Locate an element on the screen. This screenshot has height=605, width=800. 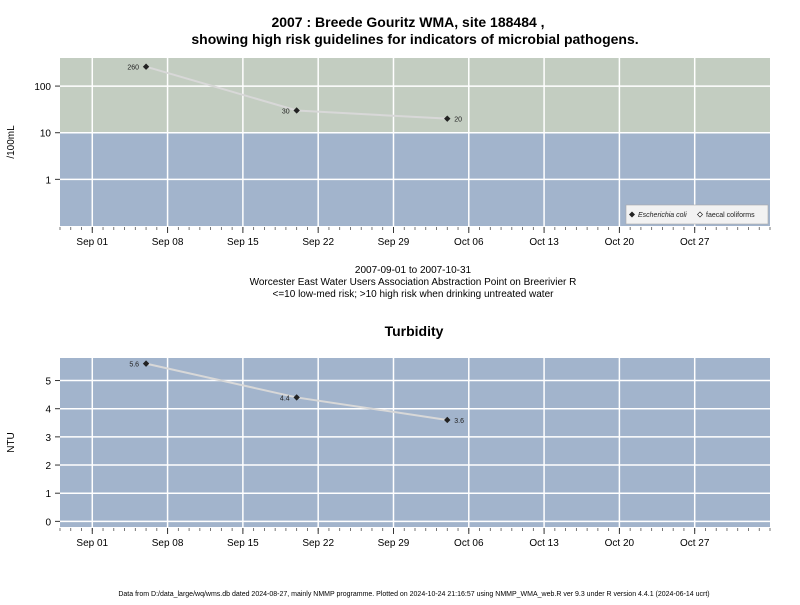
data-label: 260 is located at coordinates (133, 68).